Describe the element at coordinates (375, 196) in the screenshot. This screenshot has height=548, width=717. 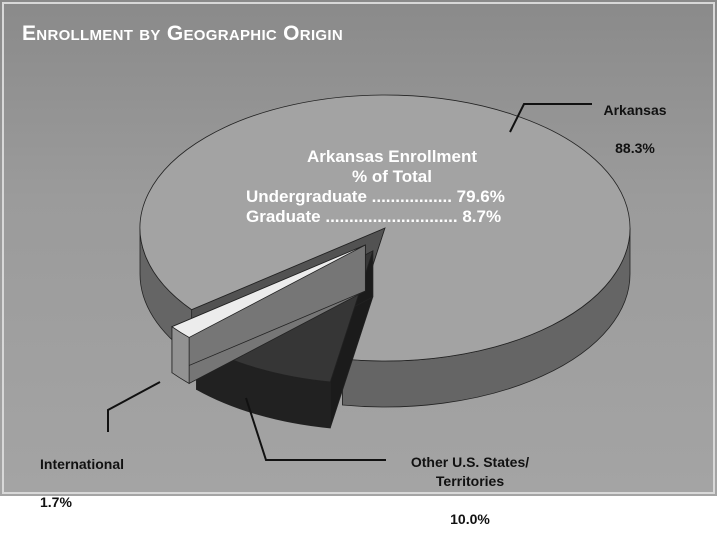
I see `annotation-line: Undergraduate ................. 79.6%` at that location.